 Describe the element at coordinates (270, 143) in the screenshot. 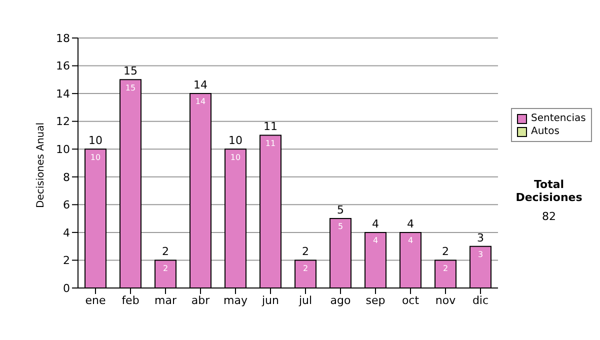

I see `data-label: 11` at that location.